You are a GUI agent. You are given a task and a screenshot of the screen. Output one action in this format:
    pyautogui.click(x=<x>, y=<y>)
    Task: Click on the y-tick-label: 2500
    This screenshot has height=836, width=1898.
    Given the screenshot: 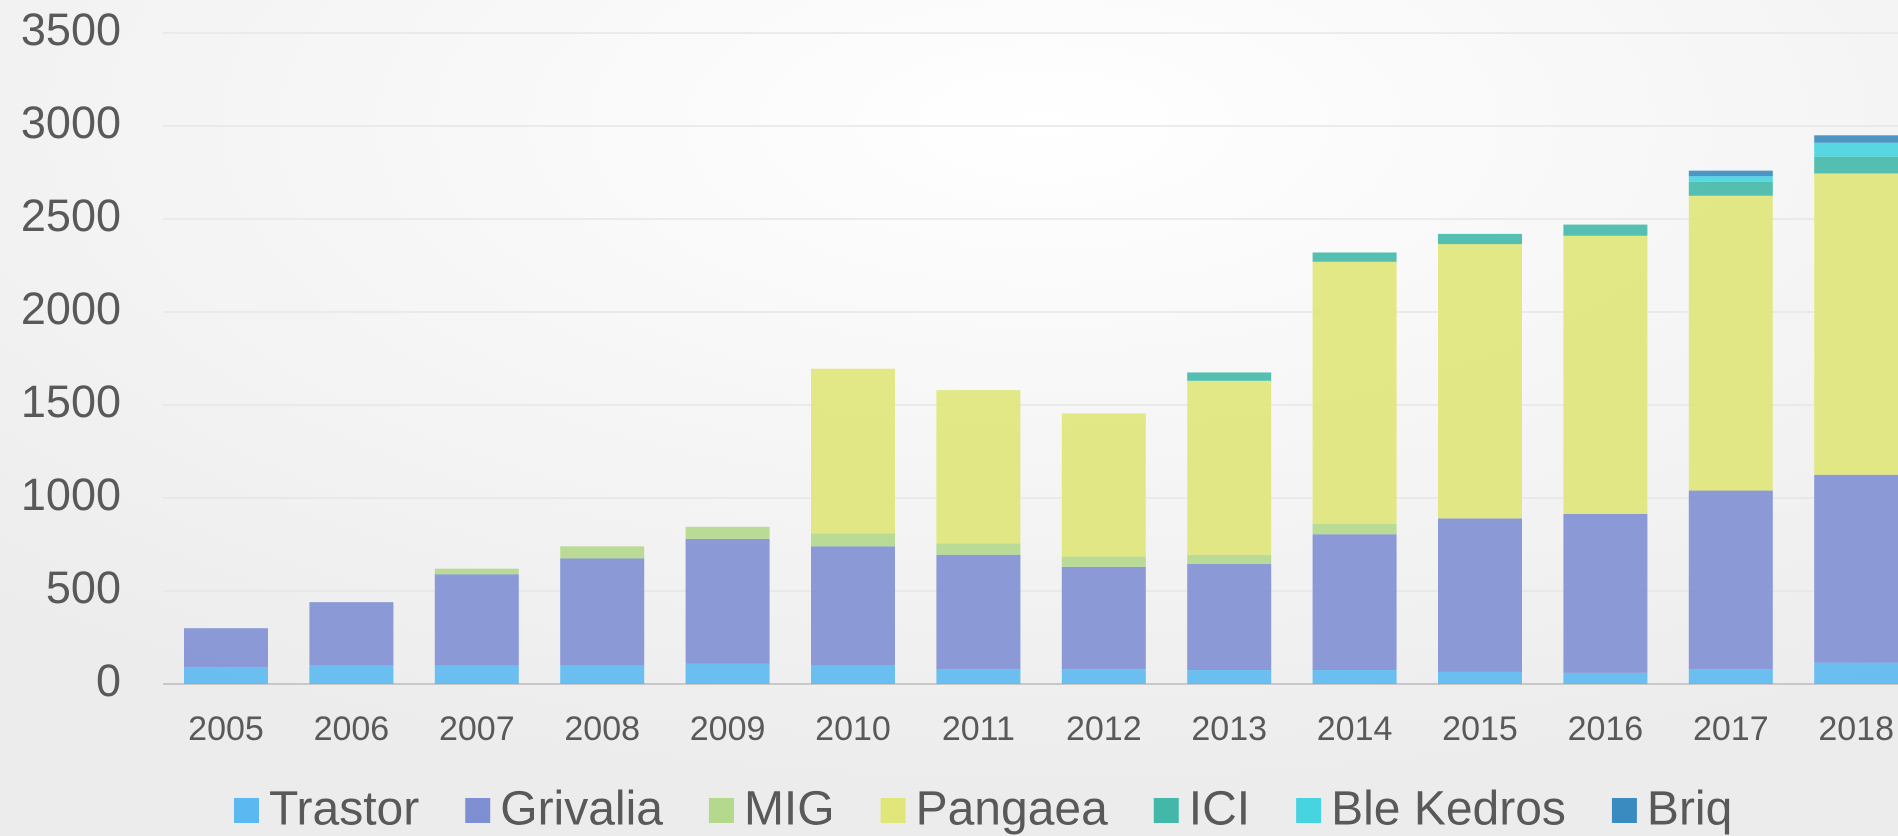 What is the action you would take?
    pyautogui.click(x=71, y=215)
    